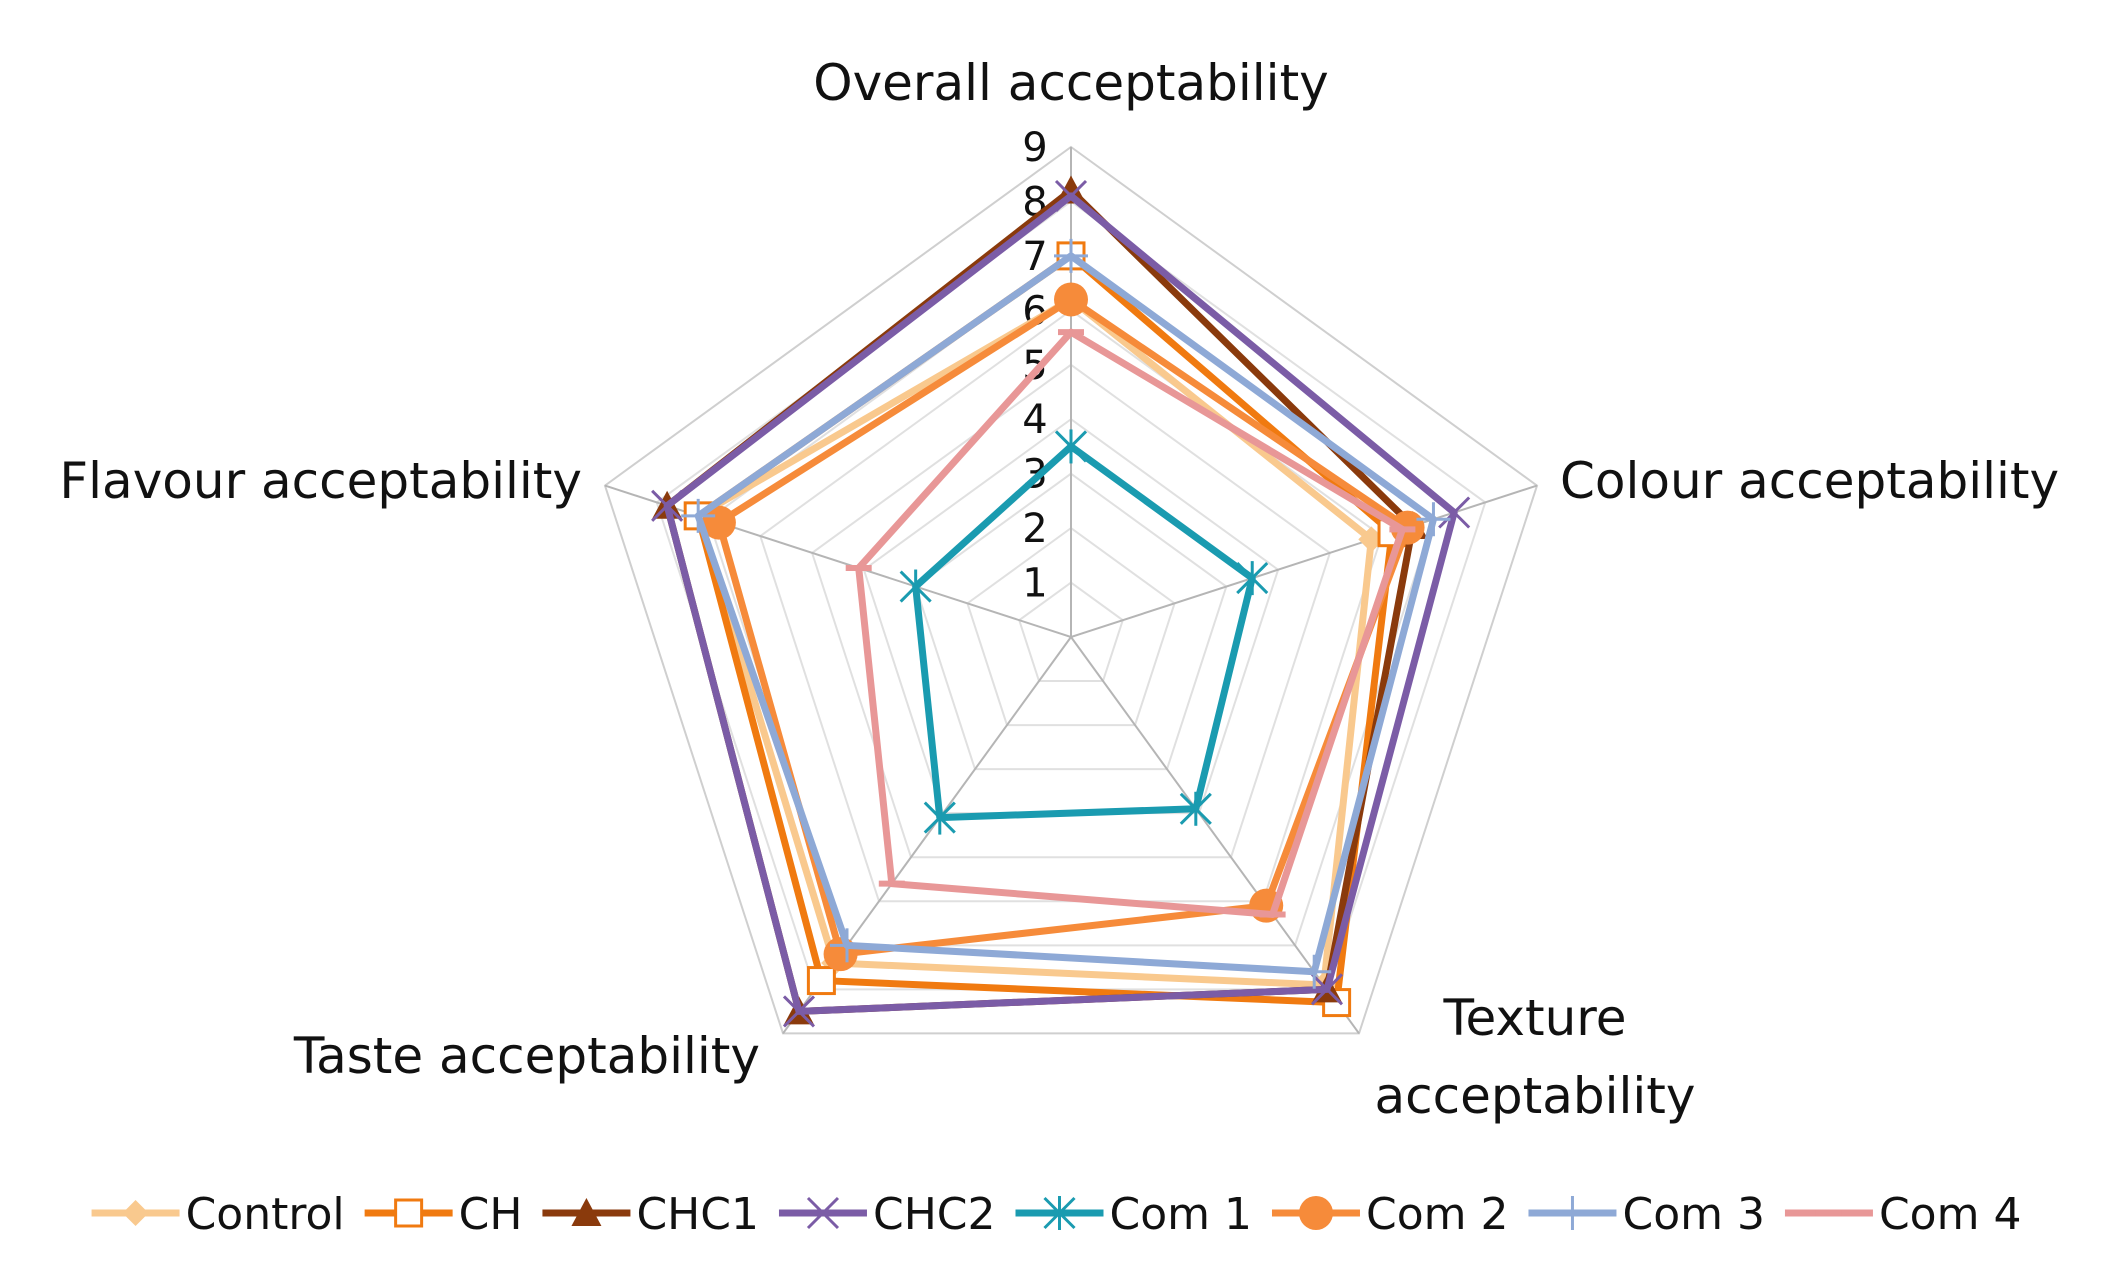 The width and height of the screenshot is (2113, 1284). I want to click on axis-label-colour-acceptability: Colour acceptability, so click(1809, 481).